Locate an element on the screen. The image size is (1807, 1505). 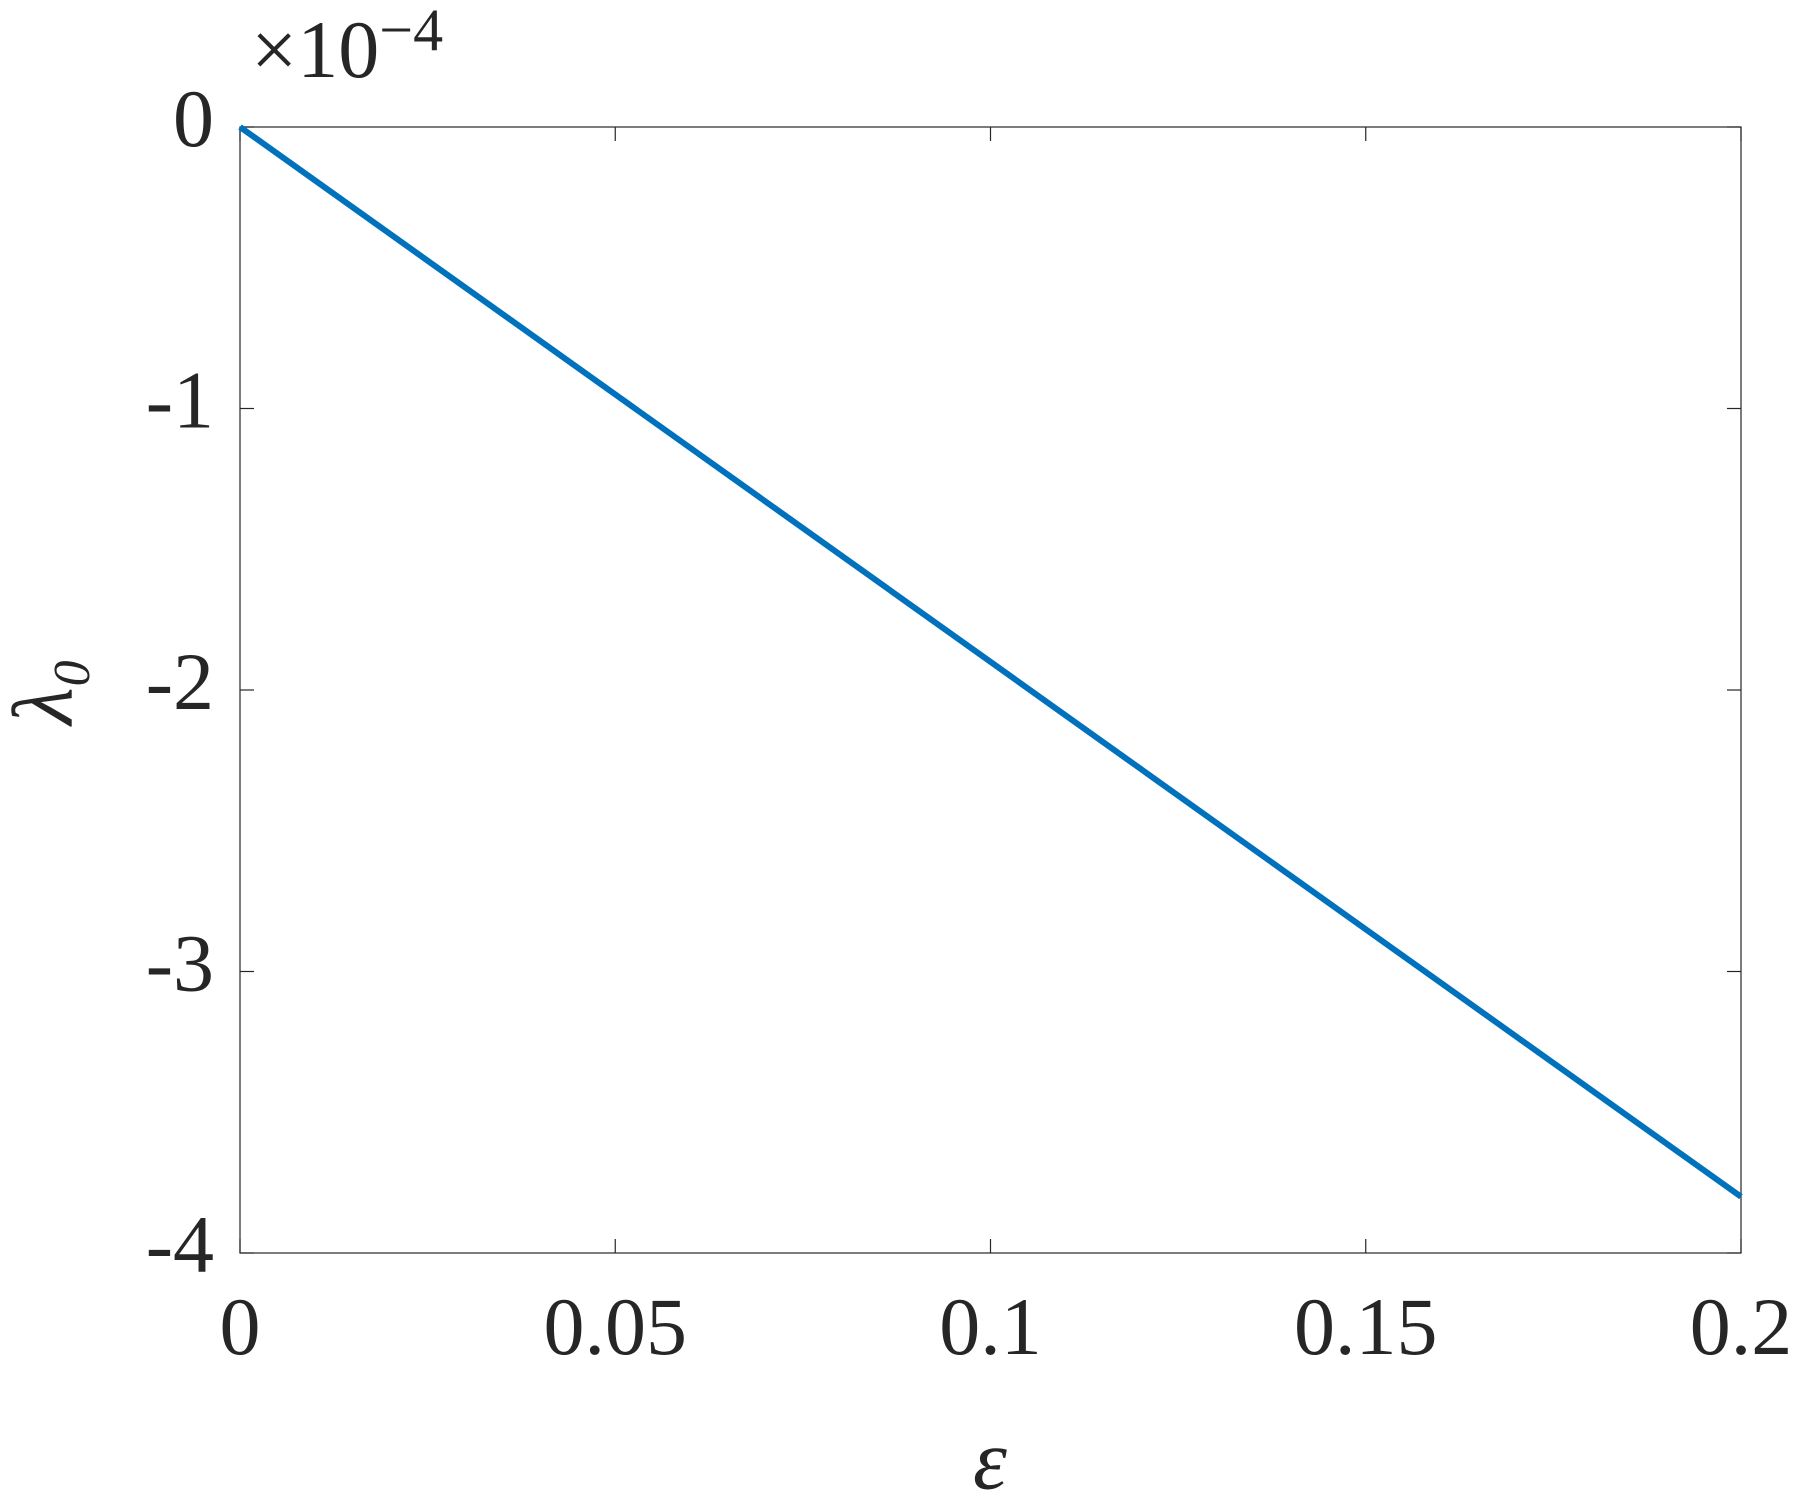
x-tick-label: 0.2 is located at coordinates (1741, 1326).